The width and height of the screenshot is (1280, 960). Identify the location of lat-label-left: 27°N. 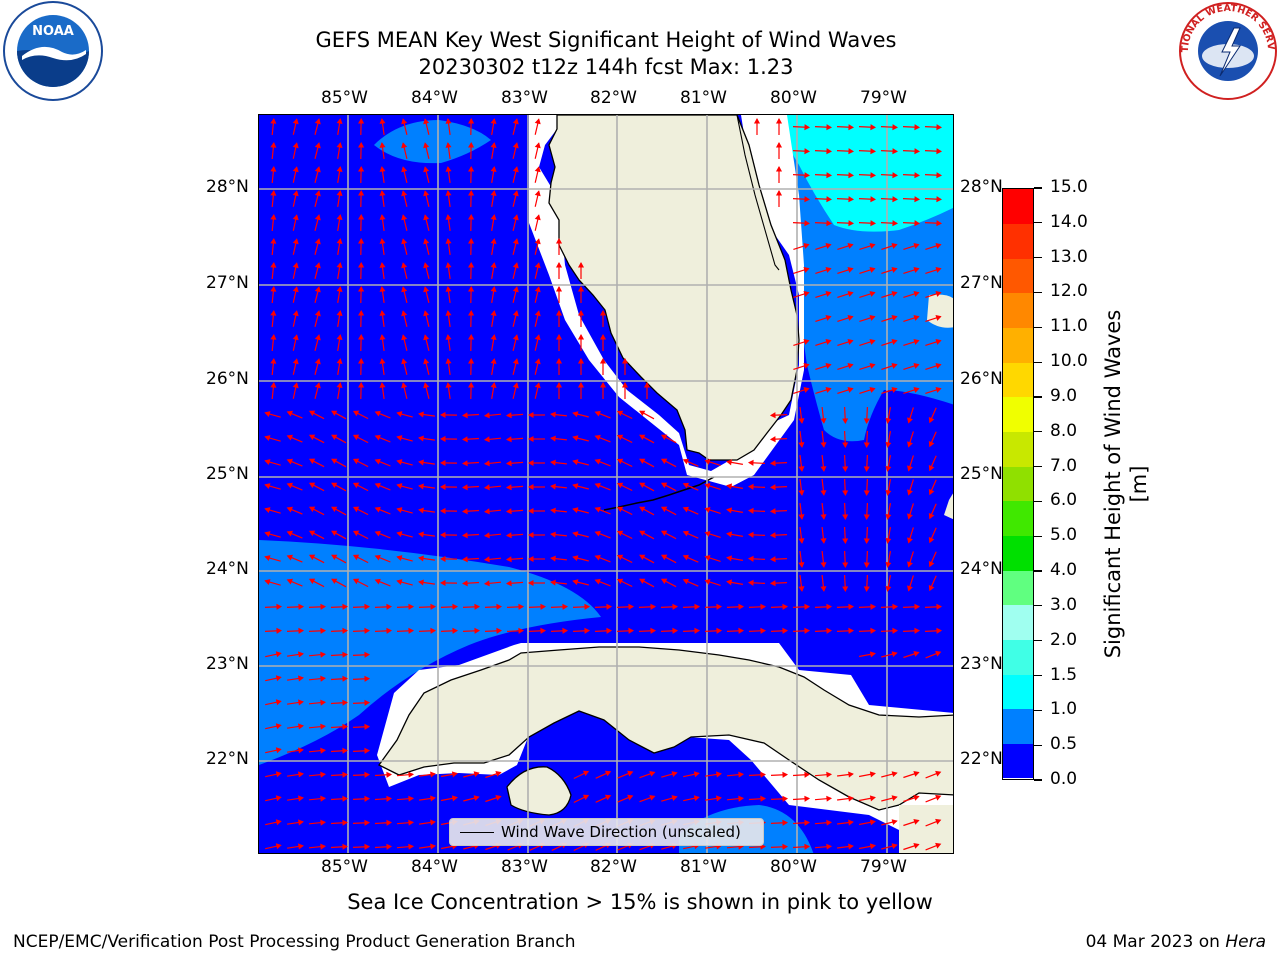
(227, 283).